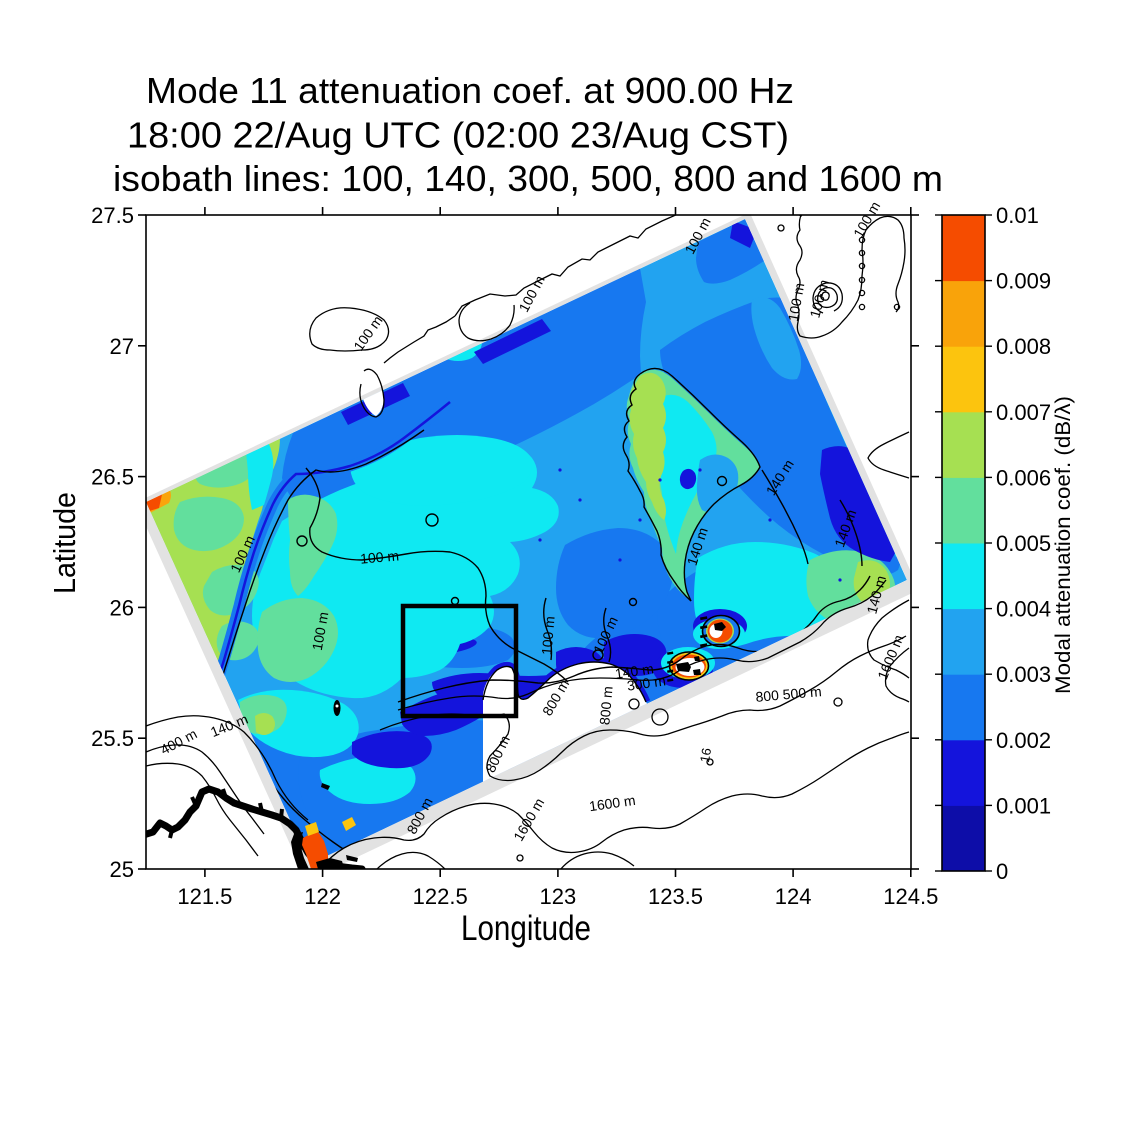 The image size is (1125, 1125). I want to click on svg-text: 0.005, so click(1023, 543).